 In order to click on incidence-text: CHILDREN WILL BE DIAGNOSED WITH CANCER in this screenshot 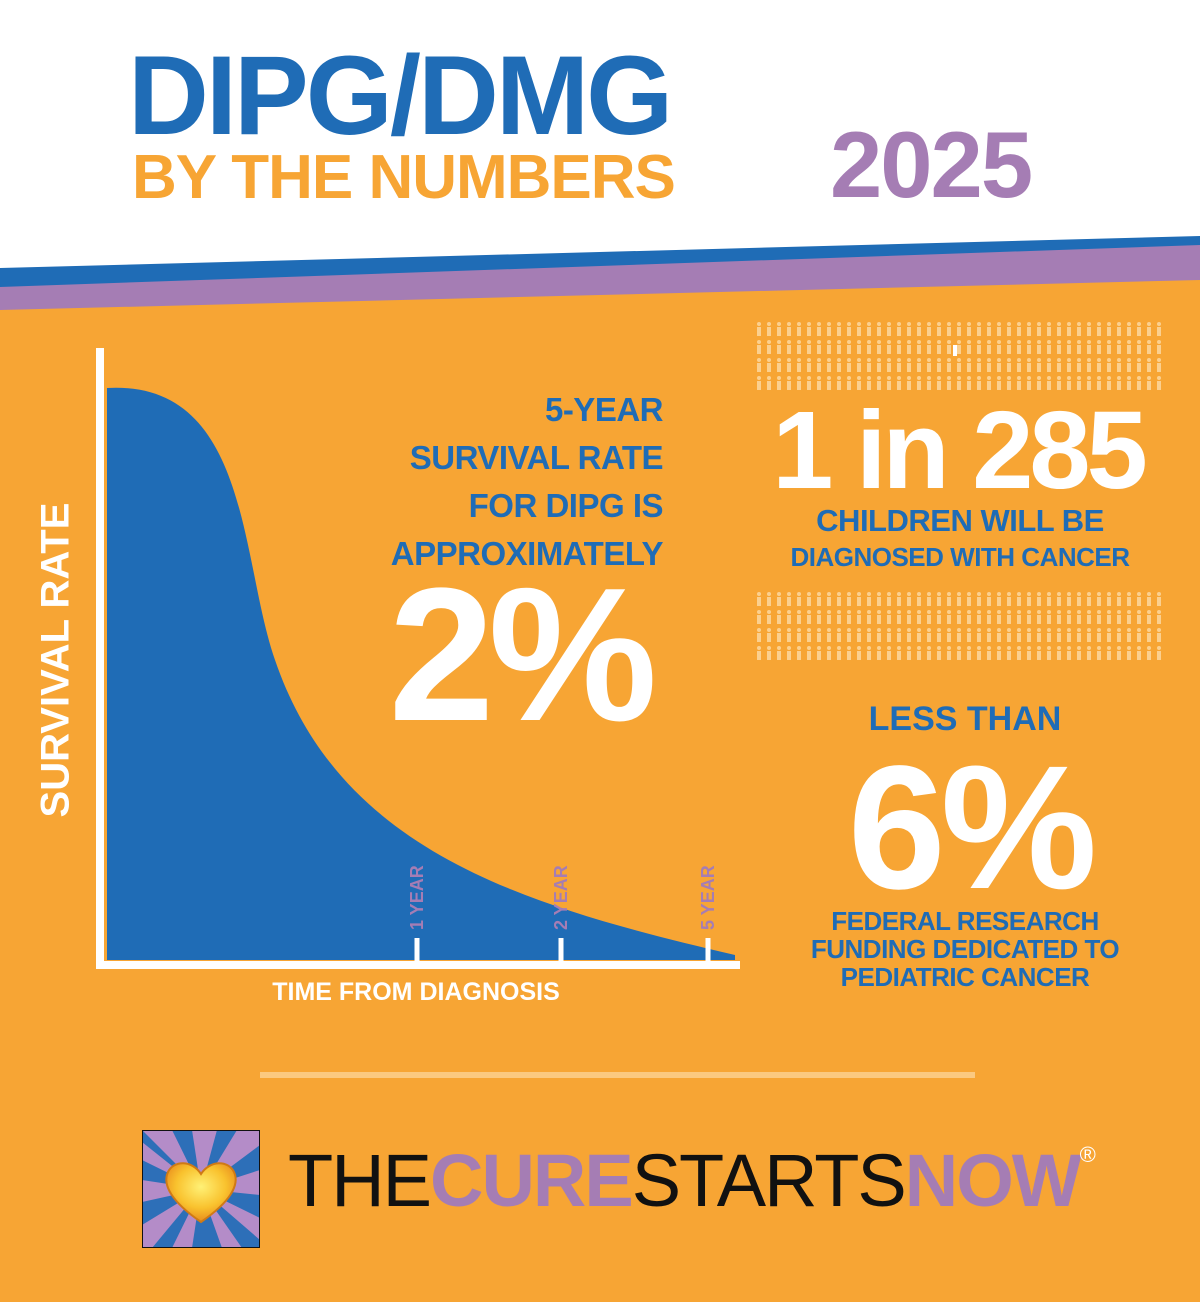, I will do `click(960, 539)`.